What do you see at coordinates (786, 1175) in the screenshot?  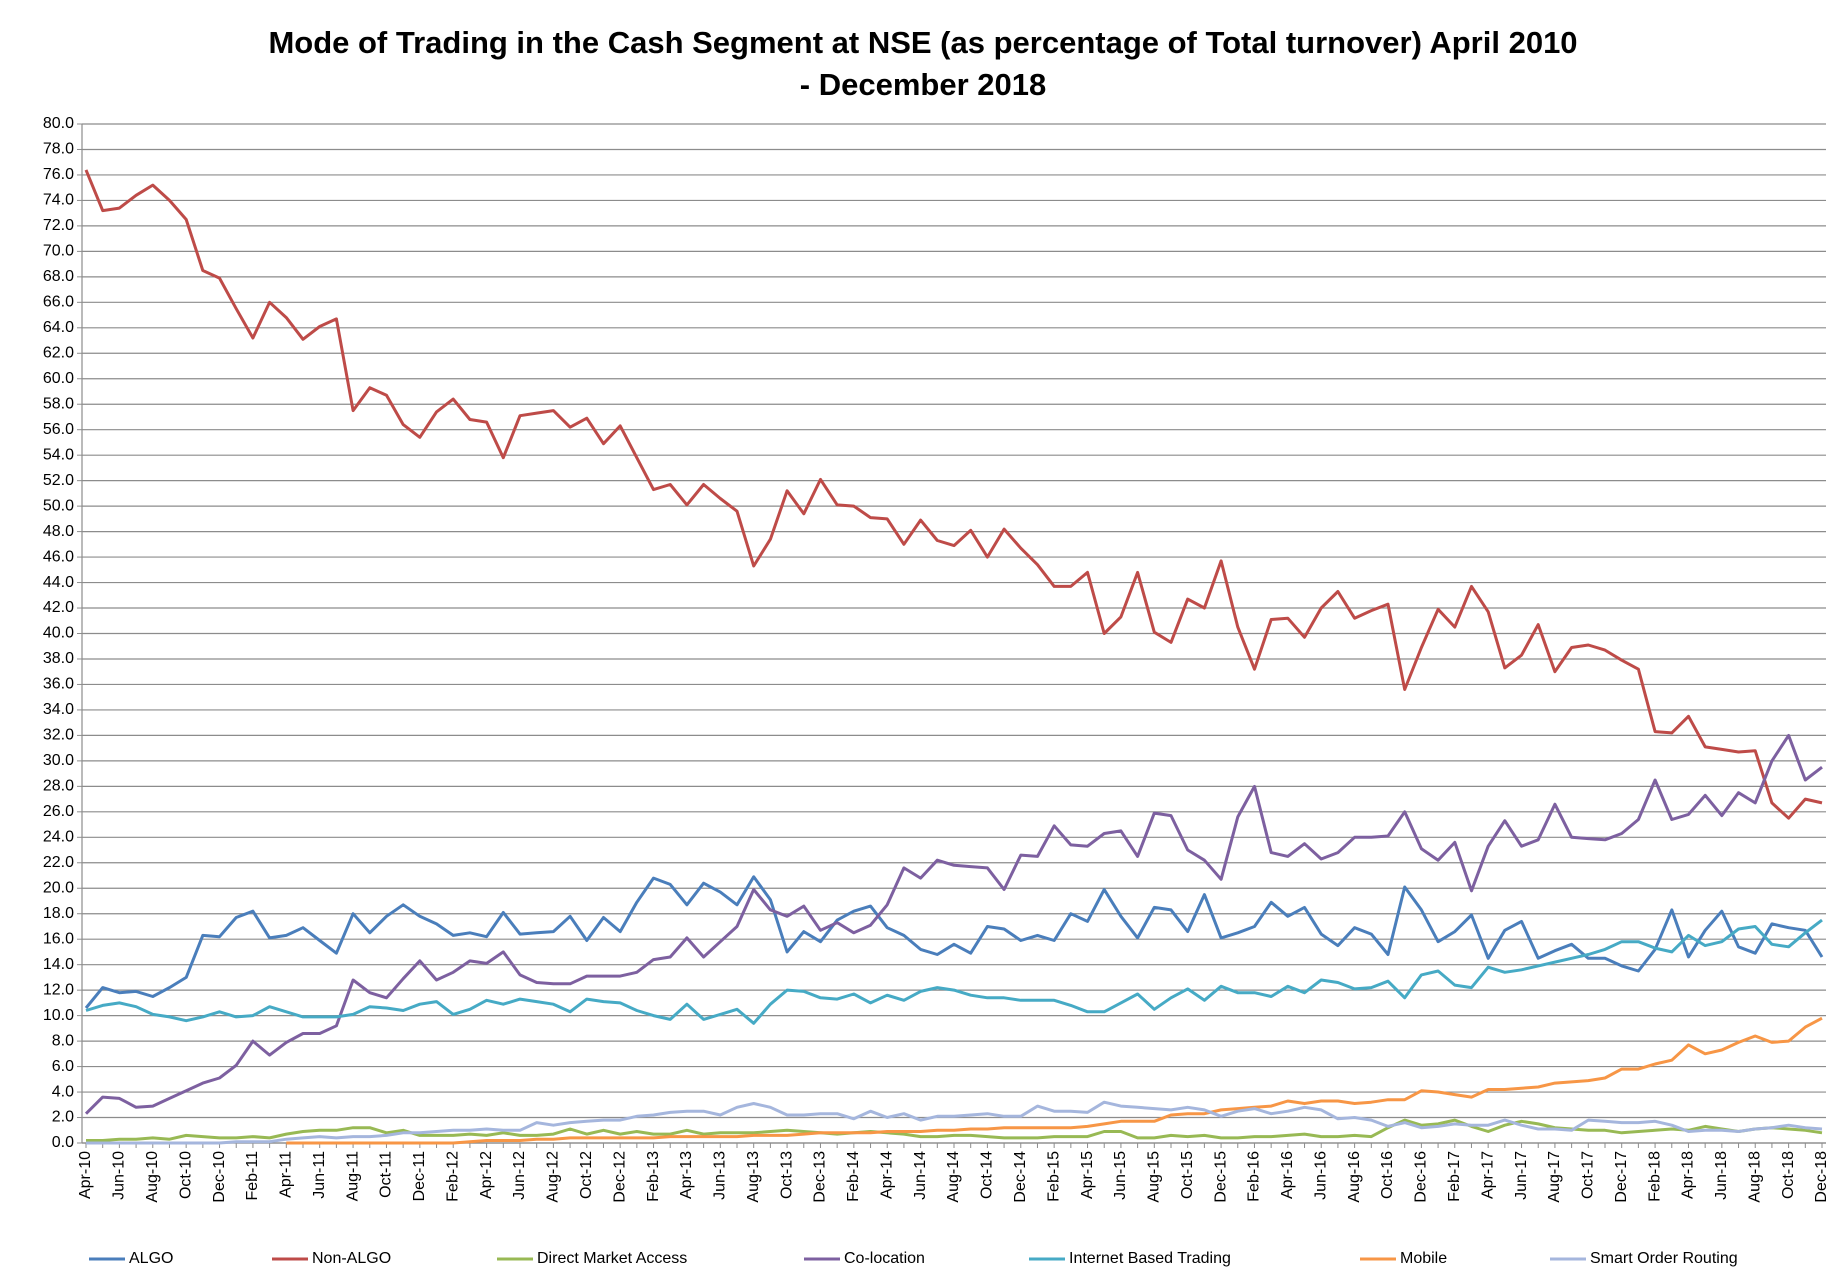 I see `x-tick-label: Oct-13` at bounding box center [786, 1175].